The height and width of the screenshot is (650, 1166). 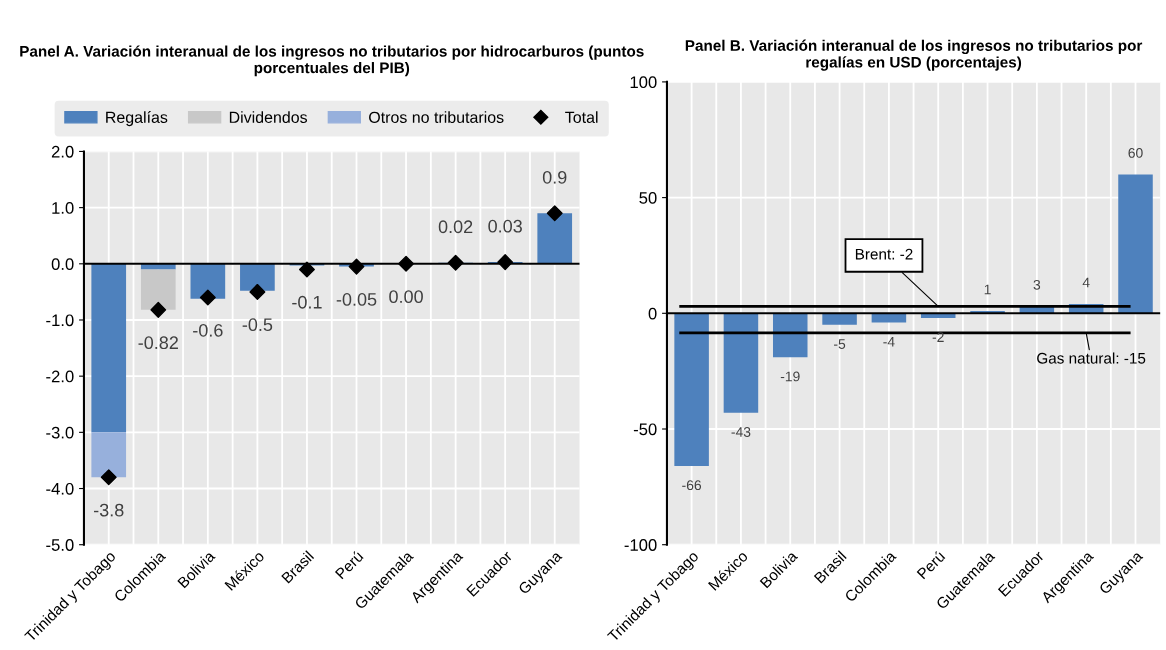 What do you see at coordinates (652, 313) in the screenshot?
I see `y-tick-label: 0` at bounding box center [652, 313].